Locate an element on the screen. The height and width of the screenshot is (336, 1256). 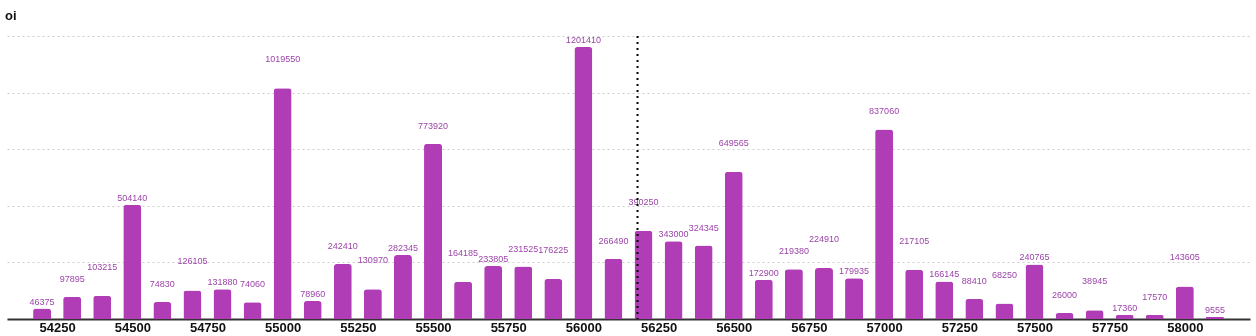
x-tick-label: 55750 is located at coordinates (508, 327).